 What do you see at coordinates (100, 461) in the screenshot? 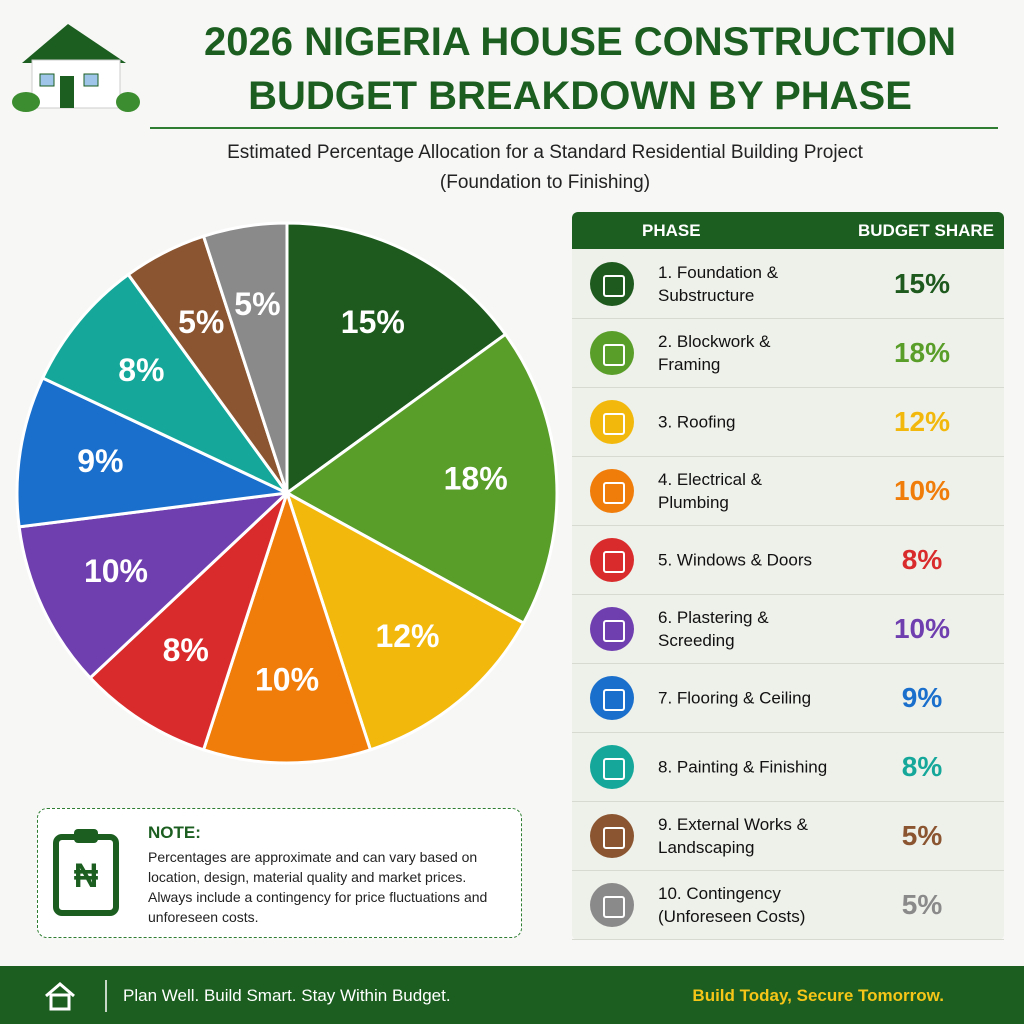
I see `slice-label: 9%` at bounding box center [100, 461].